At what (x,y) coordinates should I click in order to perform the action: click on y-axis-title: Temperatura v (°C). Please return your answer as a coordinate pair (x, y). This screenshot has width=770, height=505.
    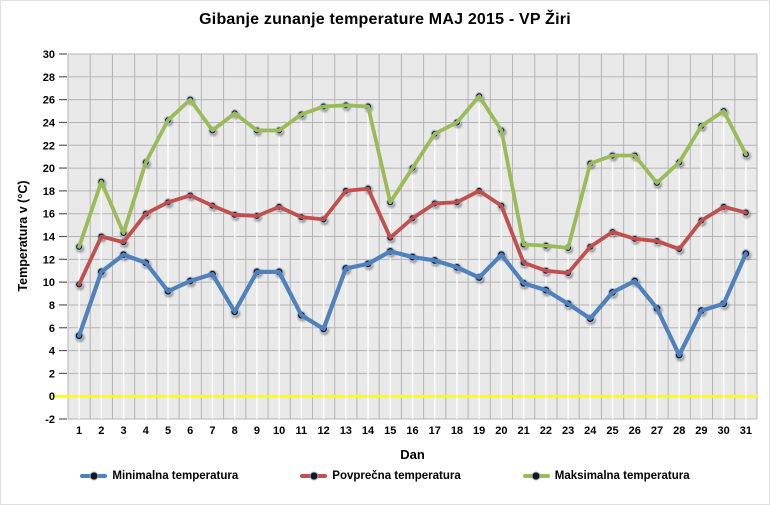
    Looking at the image, I should click on (23, 236).